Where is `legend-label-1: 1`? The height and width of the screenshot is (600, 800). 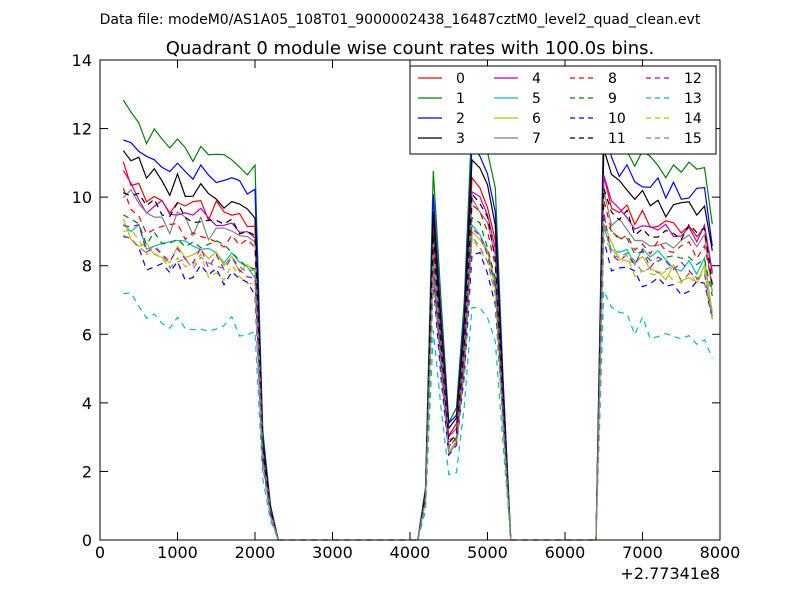 legend-label-1: 1 is located at coordinates (460, 99).